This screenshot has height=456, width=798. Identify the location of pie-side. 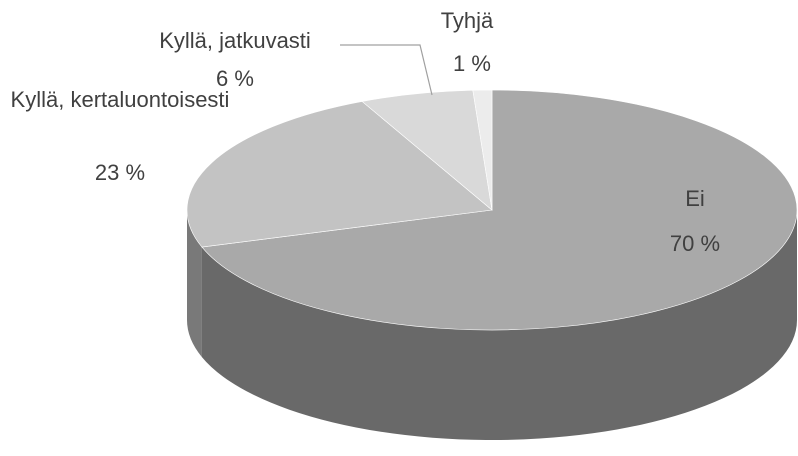
(194, 284).